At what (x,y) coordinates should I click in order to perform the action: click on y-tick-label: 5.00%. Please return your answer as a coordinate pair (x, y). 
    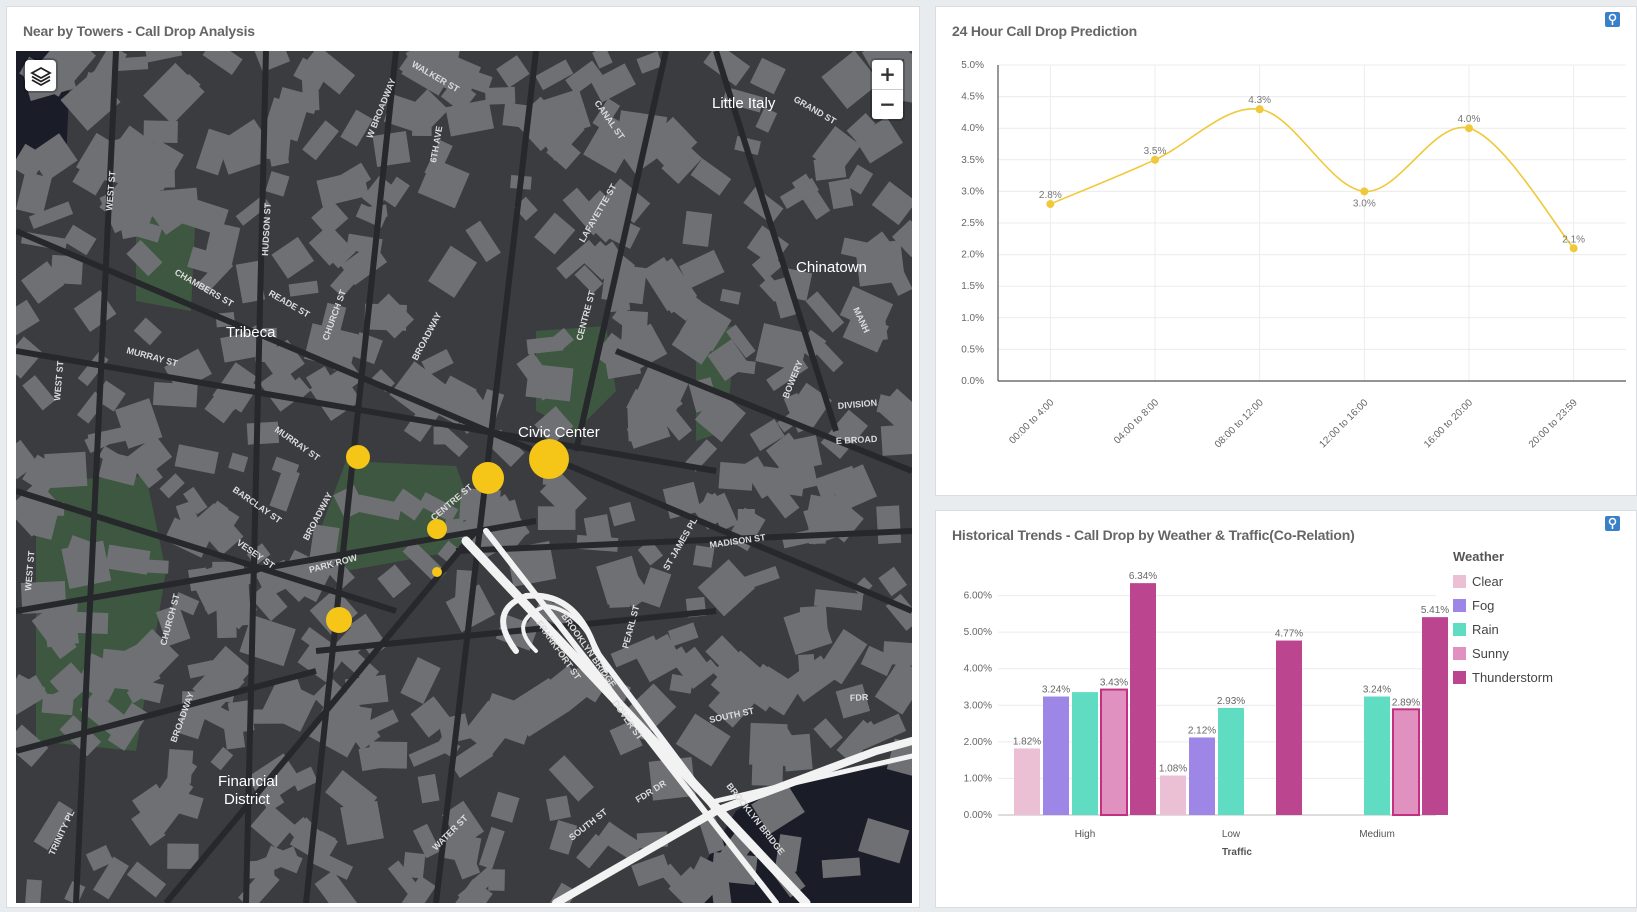
    Looking at the image, I should click on (978, 632).